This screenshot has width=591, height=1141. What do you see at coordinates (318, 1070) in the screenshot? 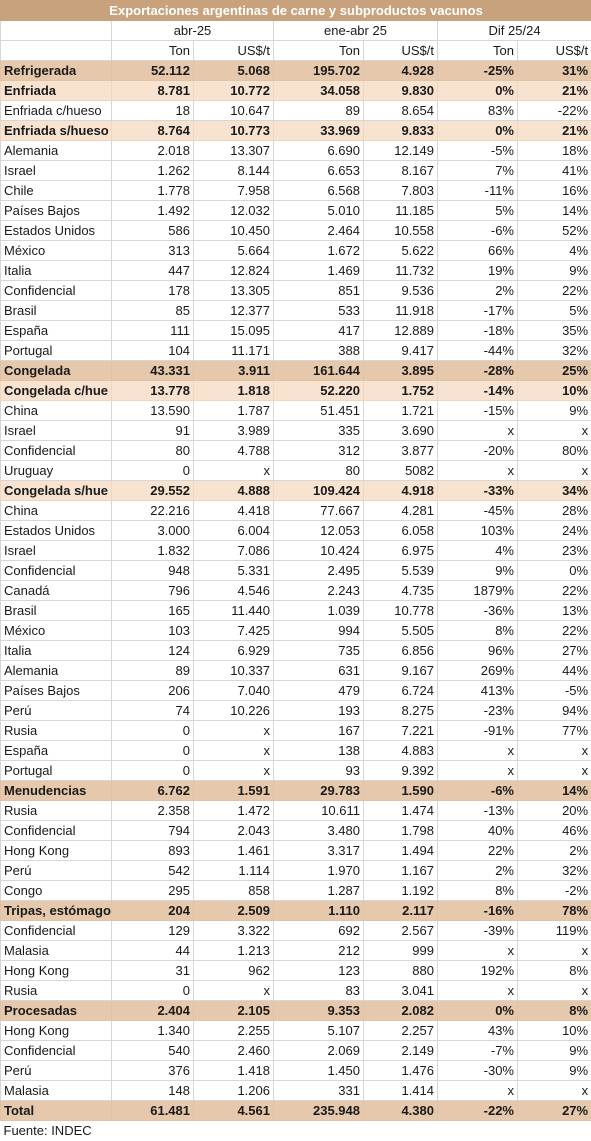
I see `value-cell: 1.450` at bounding box center [318, 1070].